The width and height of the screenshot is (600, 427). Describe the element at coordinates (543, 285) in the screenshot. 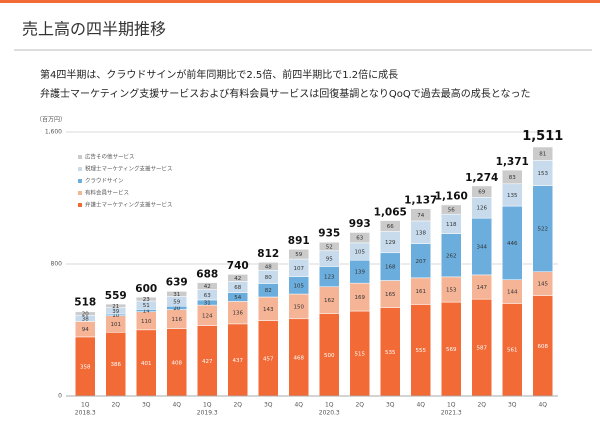

I see `value-label: 145` at that location.